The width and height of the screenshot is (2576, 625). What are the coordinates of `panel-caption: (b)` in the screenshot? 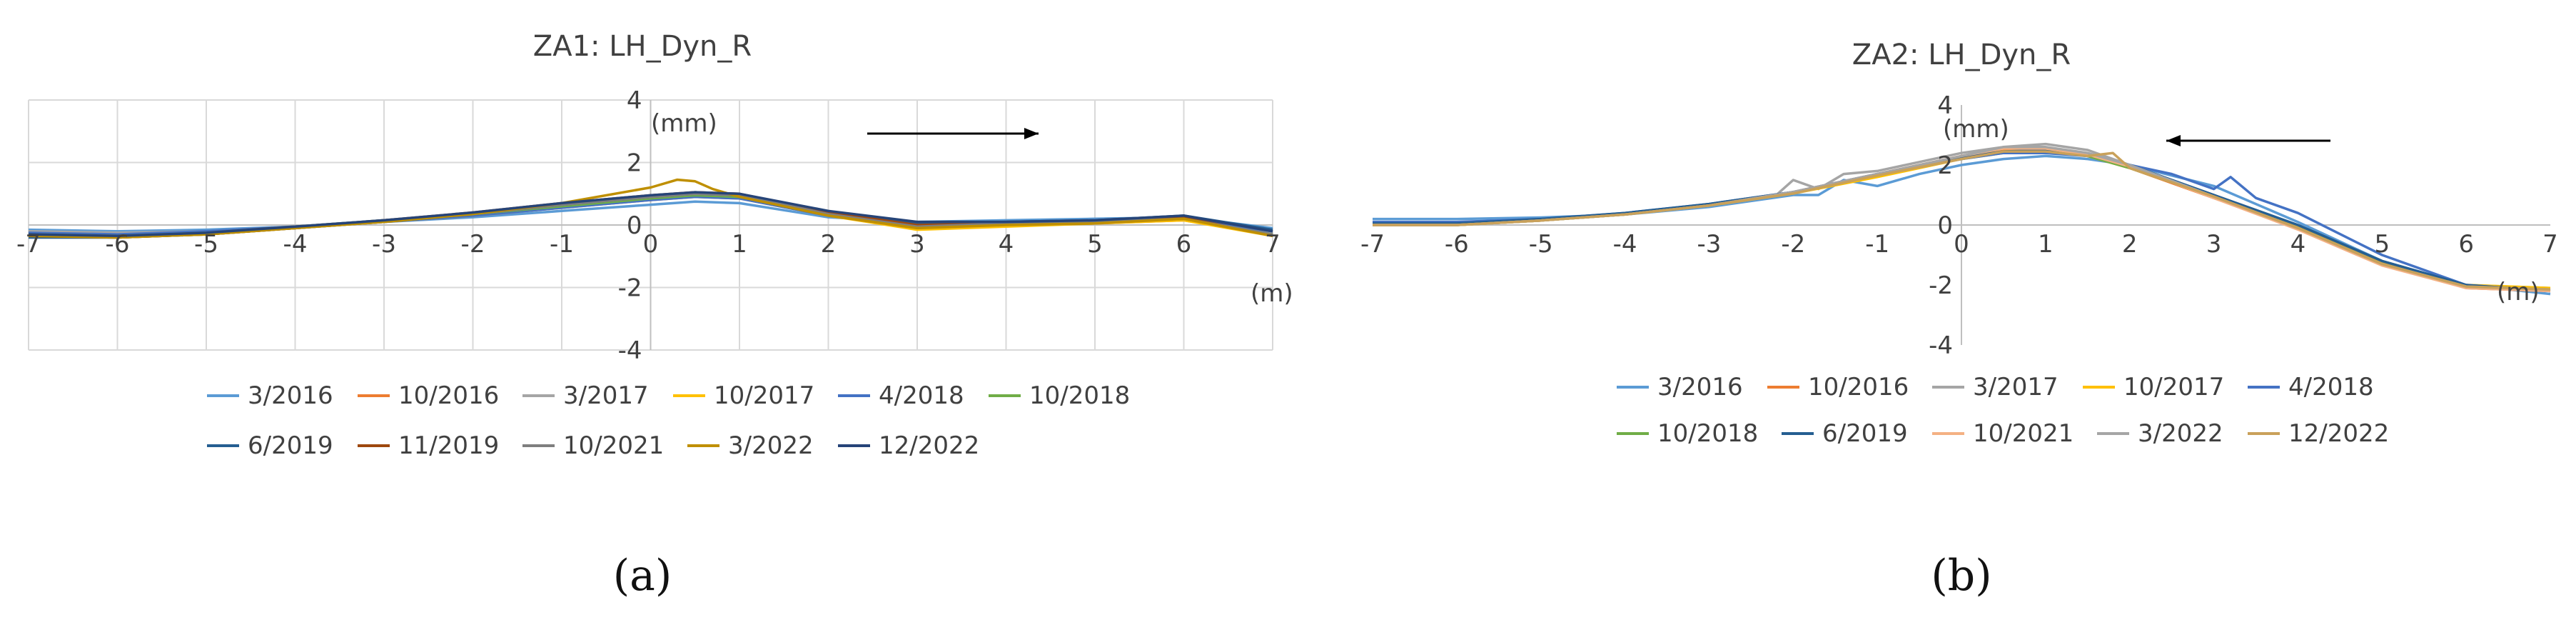 It's located at (1961, 576).